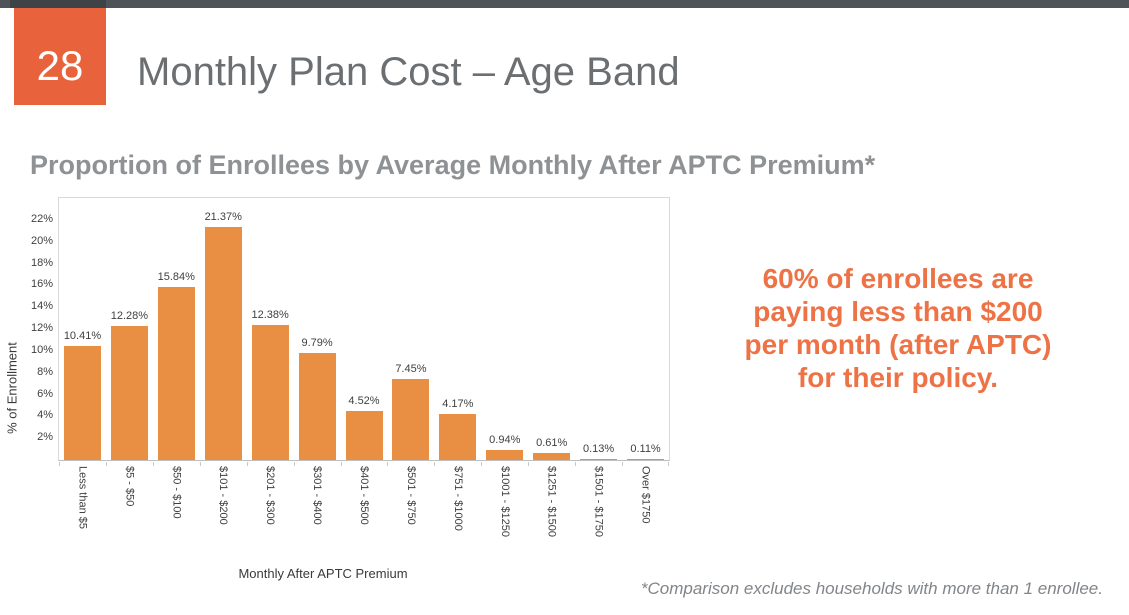  I want to click on y-axis-tick-label: 22%, so click(41, 218).